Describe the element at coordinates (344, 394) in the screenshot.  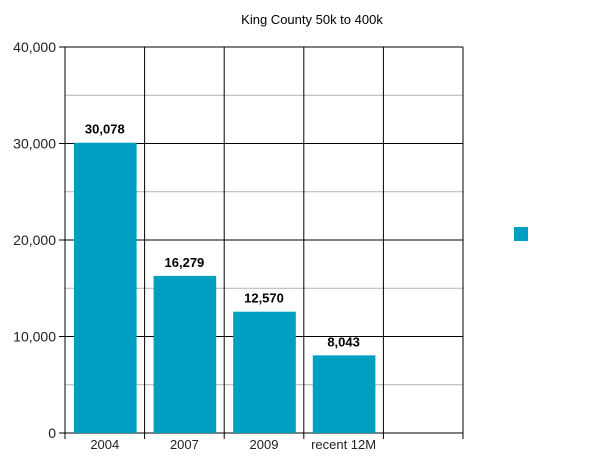
I see `bar-recent-12m` at that location.